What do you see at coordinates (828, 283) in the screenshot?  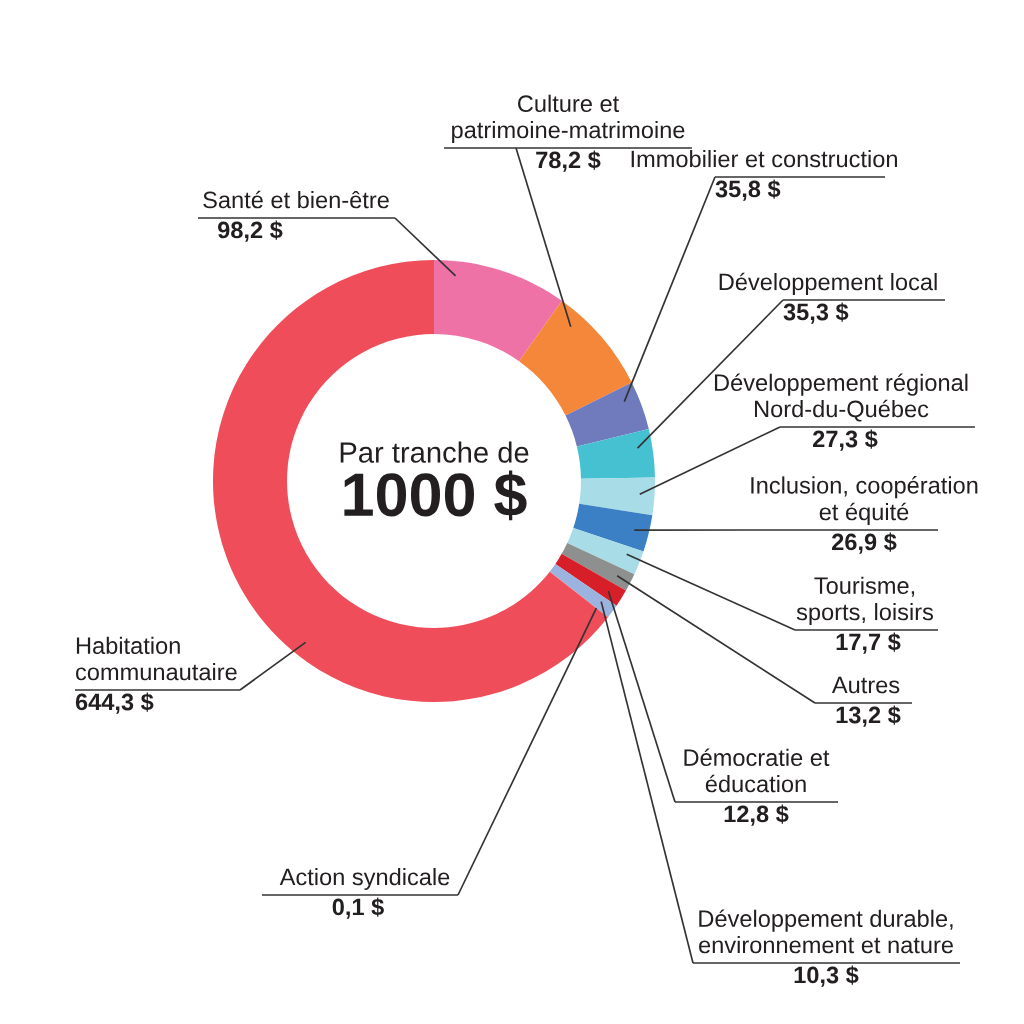 I see `slice-label: Développement local` at bounding box center [828, 283].